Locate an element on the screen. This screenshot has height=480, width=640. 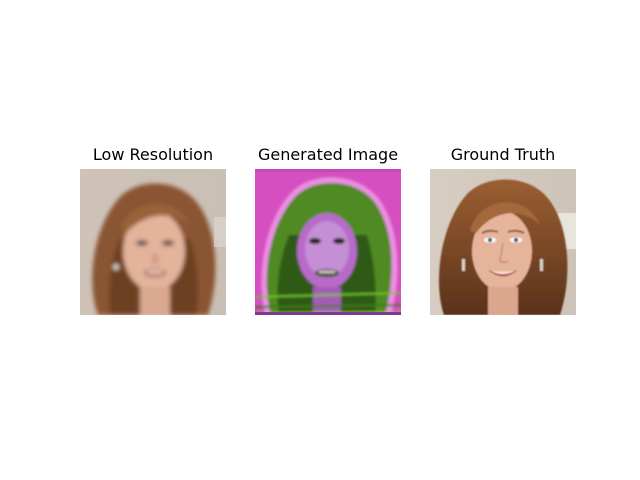
generated-face-image is located at coordinates (328, 242).